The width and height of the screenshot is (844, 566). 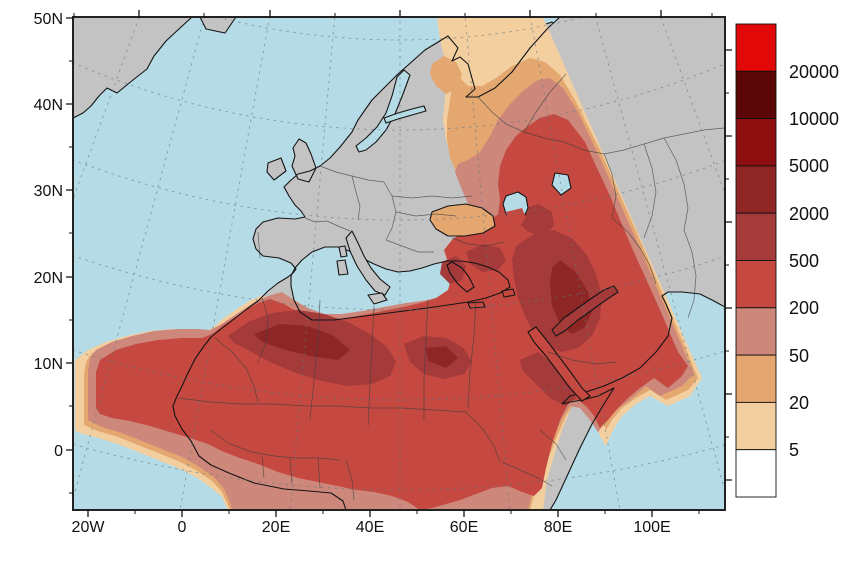 I want to click on aral-sea, so click(x=561, y=184).